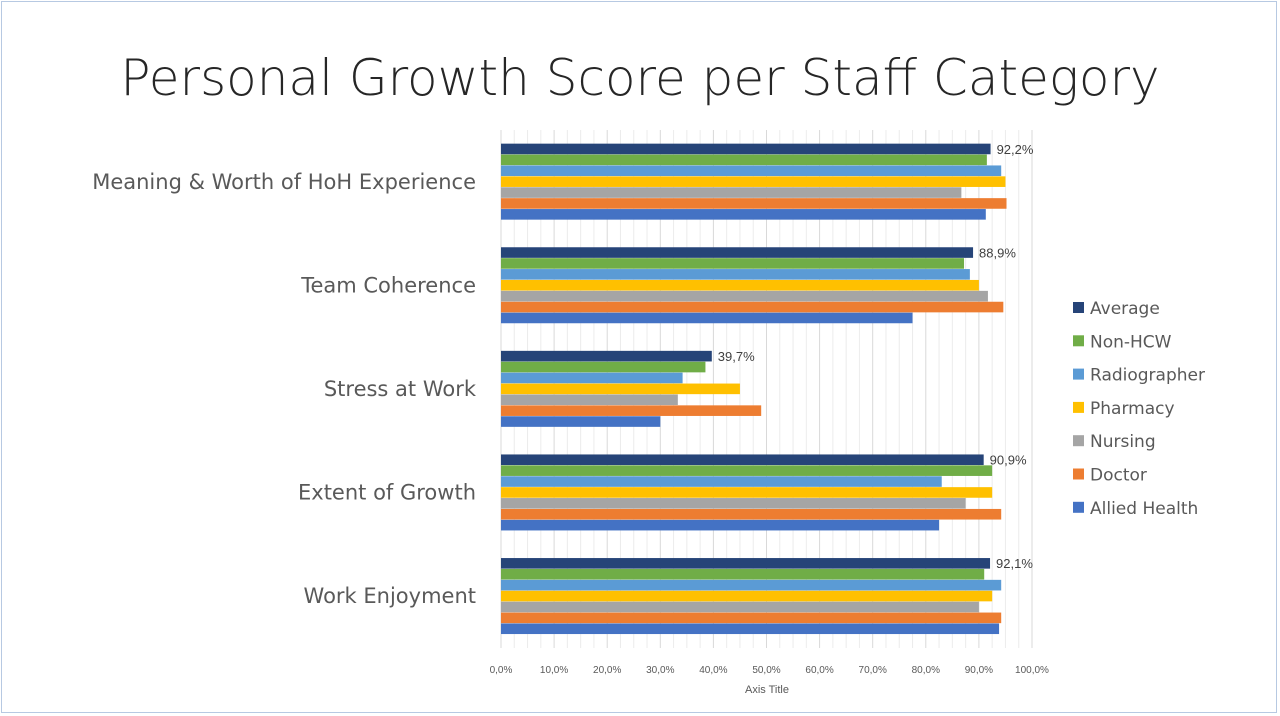  What do you see at coordinates (554, 670) in the screenshot?
I see `x-tick-label: 10,0%` at bounding box center [554, 670].